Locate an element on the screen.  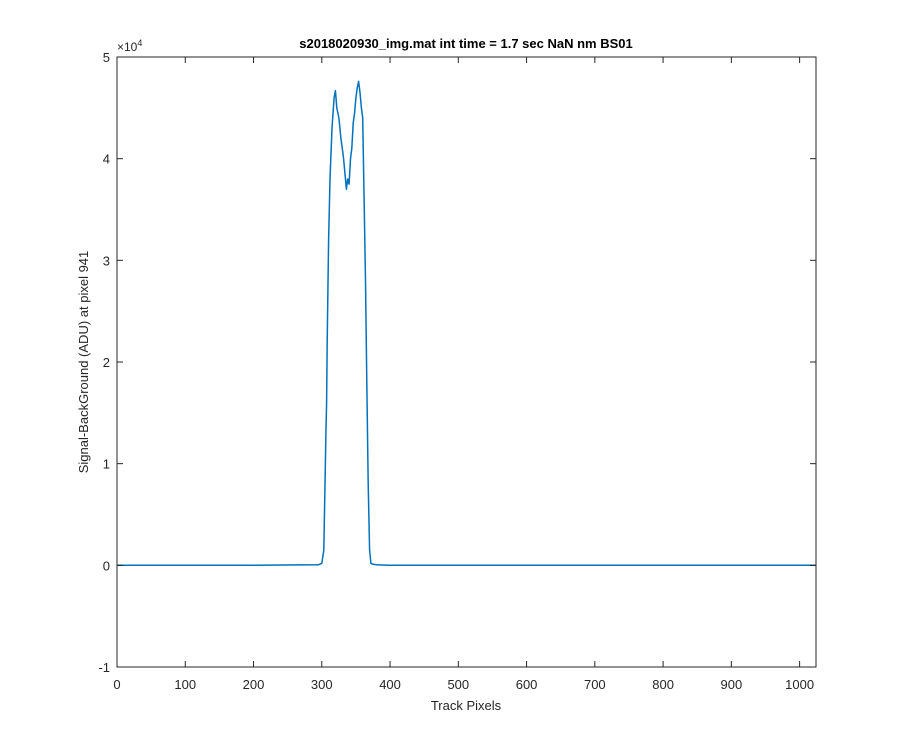
y-exponent-label: ×10⁴ is located at coordinates (129, 46).